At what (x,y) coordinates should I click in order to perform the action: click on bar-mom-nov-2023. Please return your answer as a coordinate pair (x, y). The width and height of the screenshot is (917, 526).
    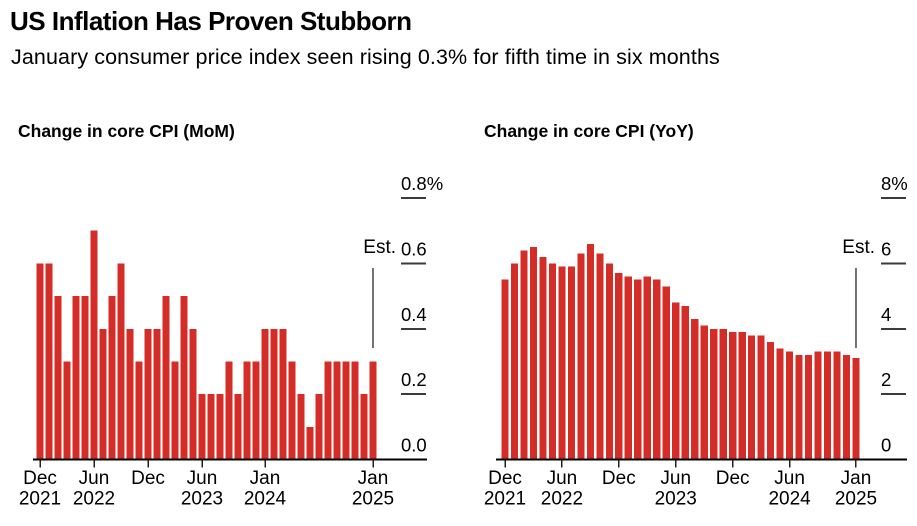
    Looking at the image, I should click on (247, 410).